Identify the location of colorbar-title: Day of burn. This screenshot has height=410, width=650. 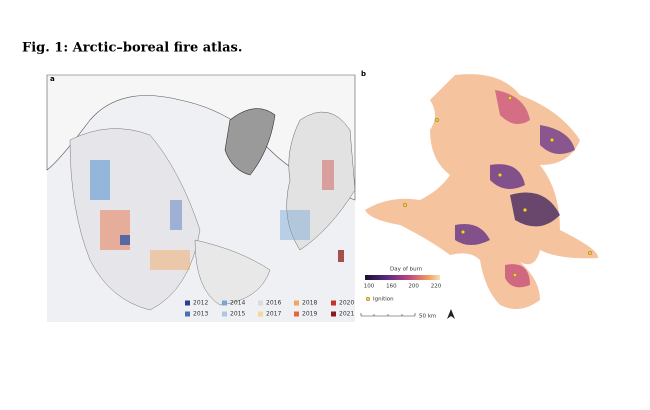
(406, 270).